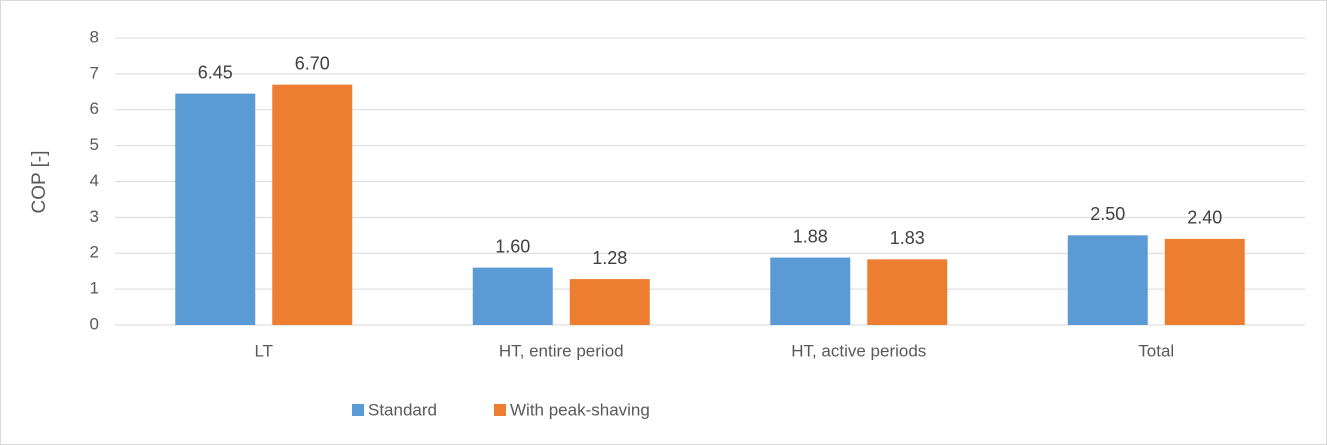  Describe the element at coordinates (1204, 218) in the screenshot. I see `data-label: 2.40` at that location.